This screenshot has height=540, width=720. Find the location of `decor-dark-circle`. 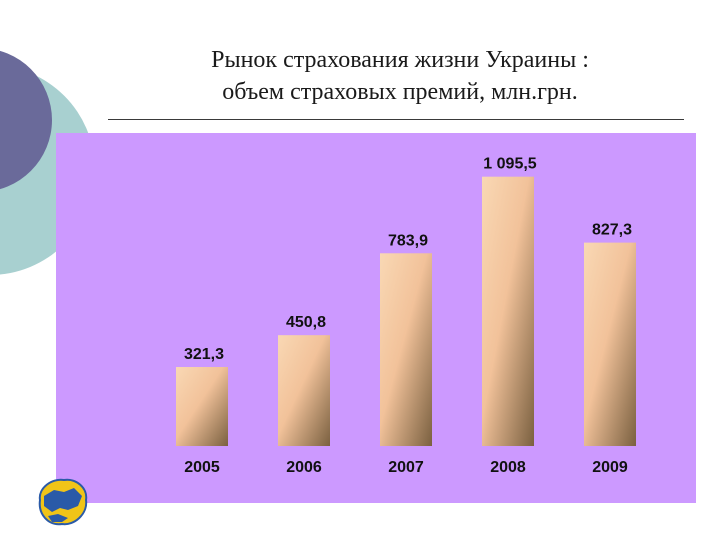

decor-dark-circle is located at coordinates (26, 120).